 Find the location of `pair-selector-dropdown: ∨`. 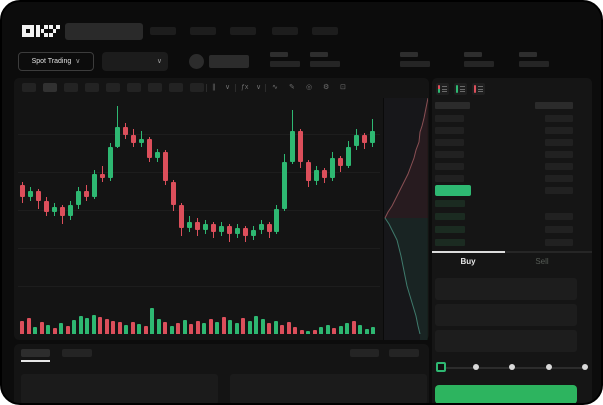

pair-selector-dropdown: ∨ is located at coordinates (135, 61).